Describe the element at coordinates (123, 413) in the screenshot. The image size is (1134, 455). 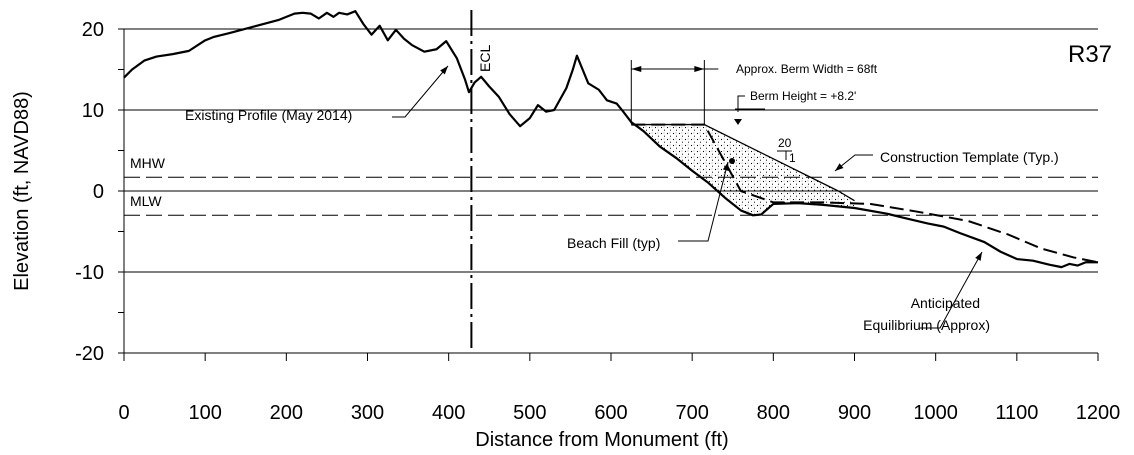
I see `x-tick-label: 0` at that location.